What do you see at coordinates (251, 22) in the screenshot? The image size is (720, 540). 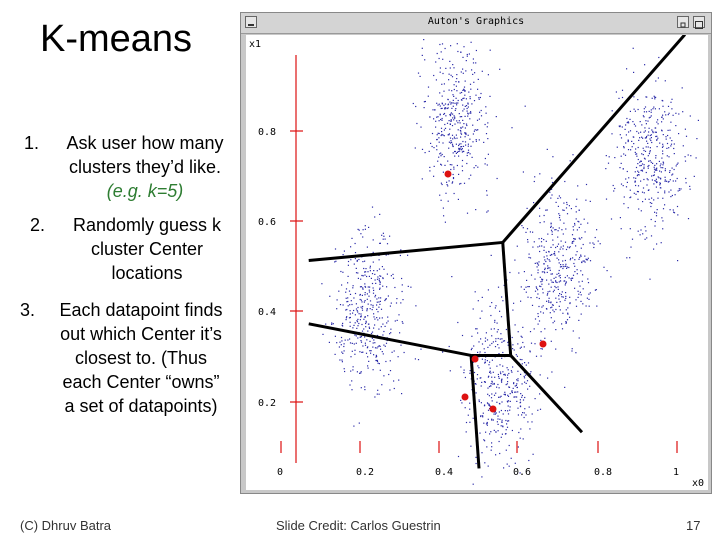 I see `window-menu-button` at bounding box center [251, 22].